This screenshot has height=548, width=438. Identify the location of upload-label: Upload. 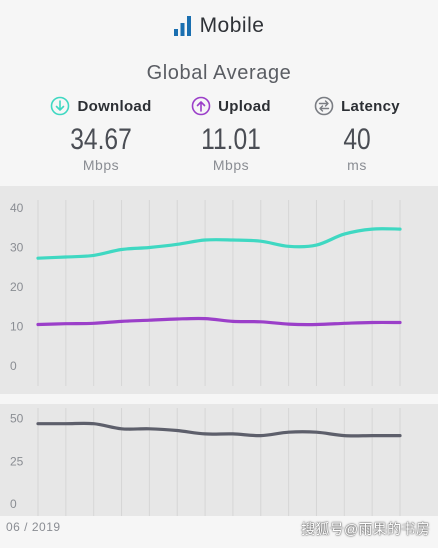
(244, 106).